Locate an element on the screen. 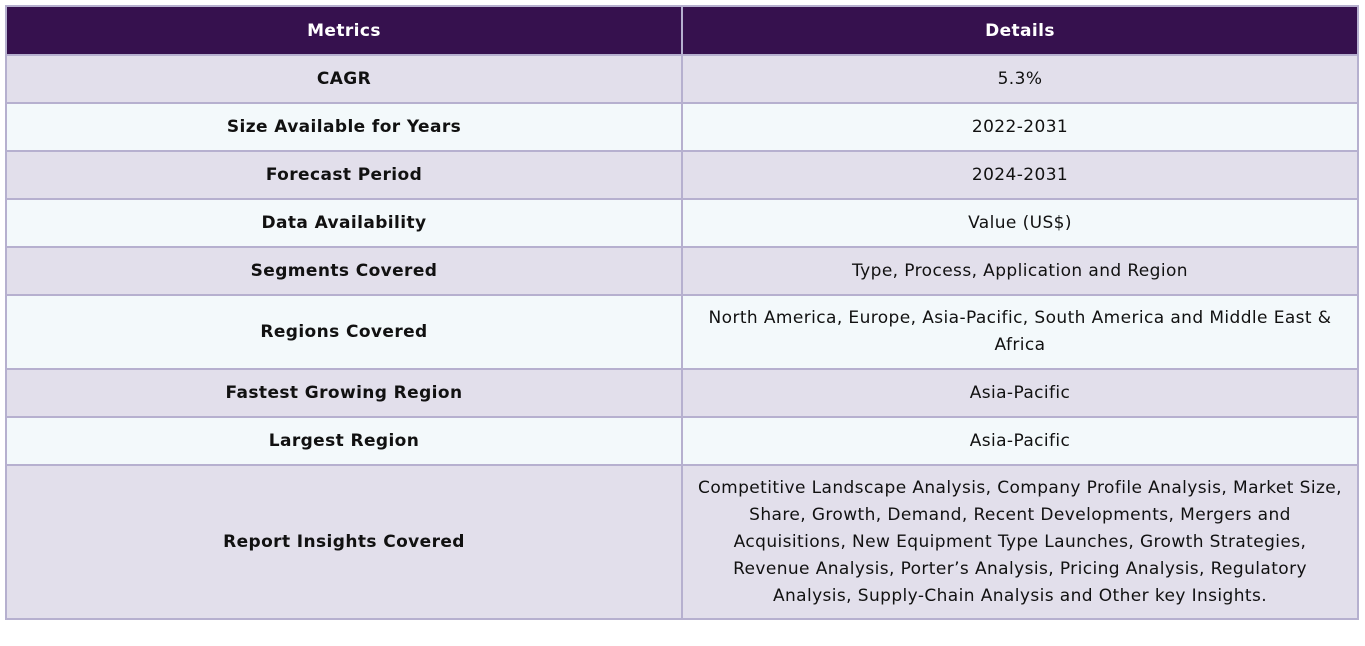  metric-cell: Report Insights Covered is located at coordinates (344, 542).